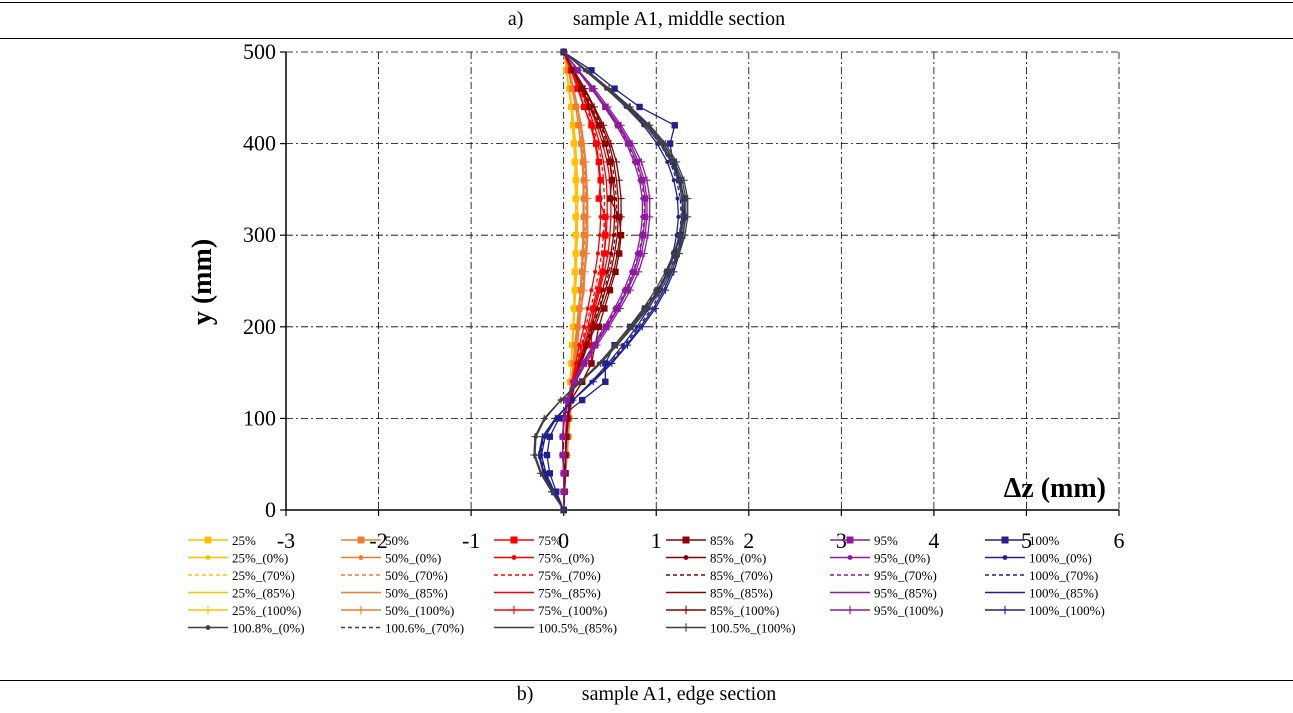  I want to click on legend-label: 50%_(0%), so click(413, 558).